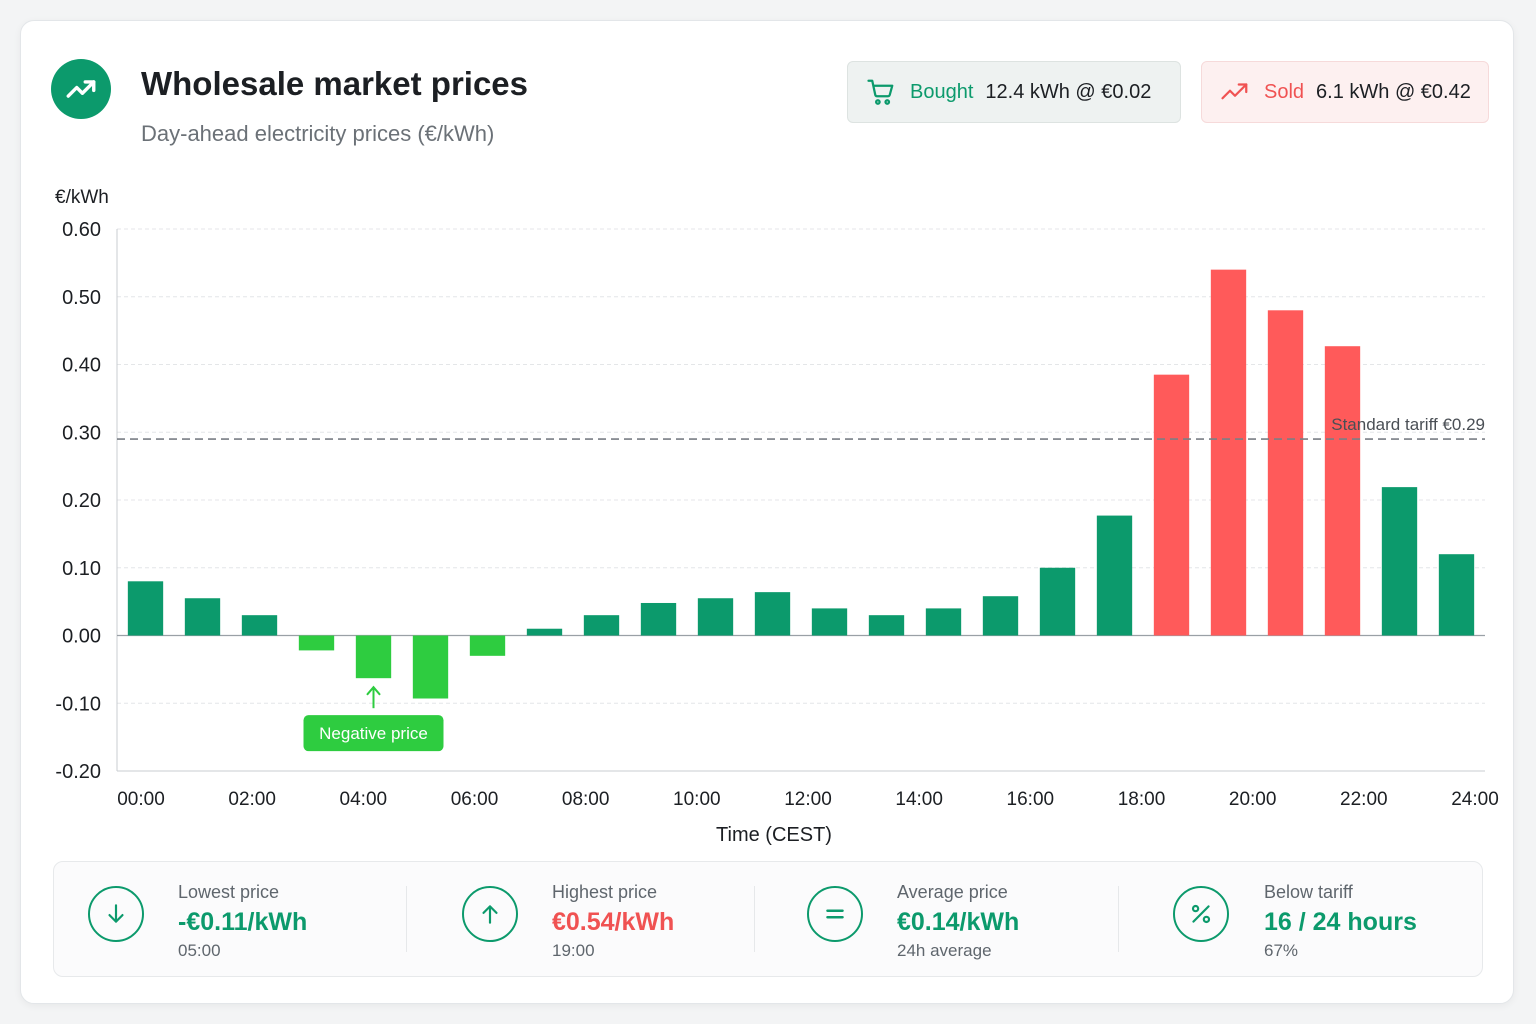  Describe the element at coordinates (1408, 424) in the screenshot. I see `standard-tariff-label: Standard tariff €0.29` at that location.